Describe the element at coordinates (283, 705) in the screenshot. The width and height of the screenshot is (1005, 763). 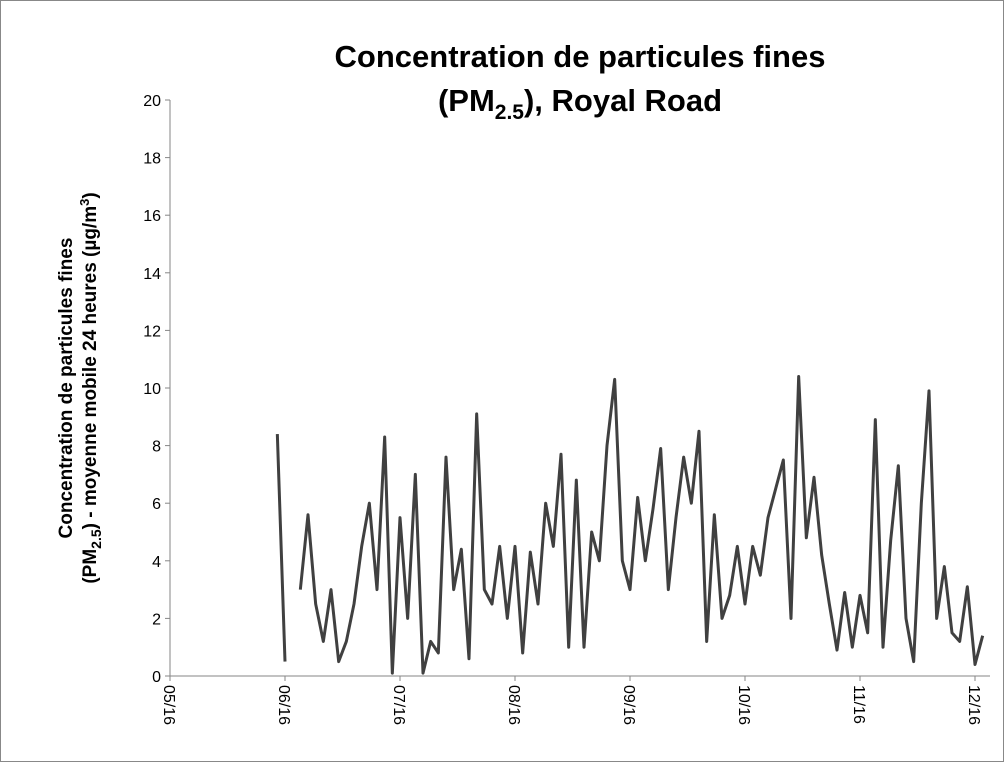
I see `x-tick-label: 06/16` at that location.